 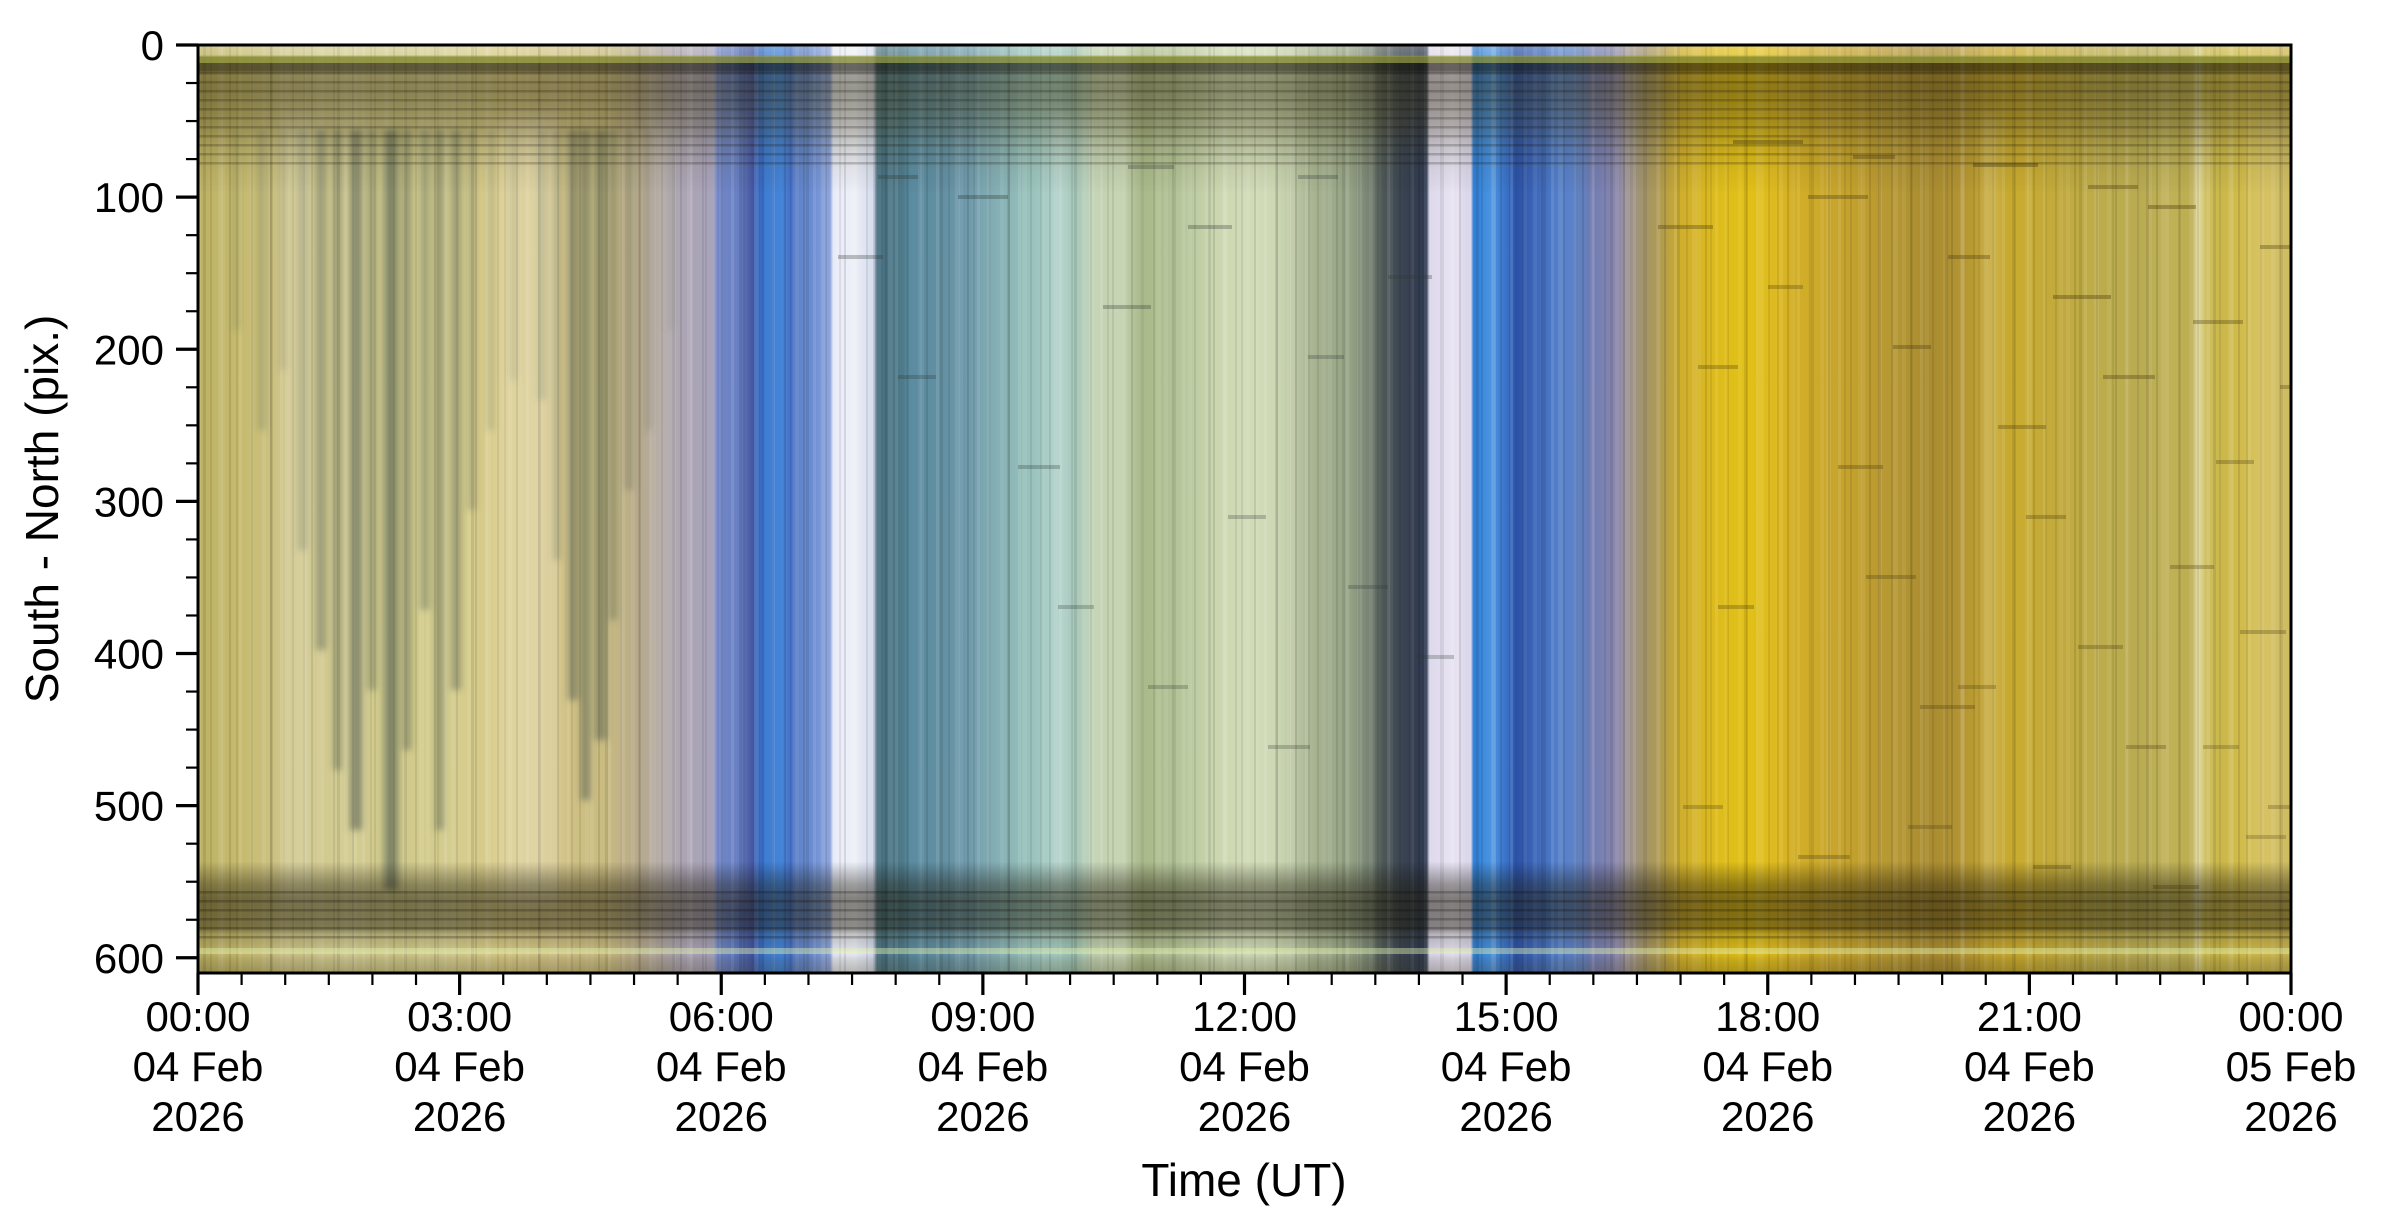 I want to click on y-minor-ticks, so click(x=192, y=501).